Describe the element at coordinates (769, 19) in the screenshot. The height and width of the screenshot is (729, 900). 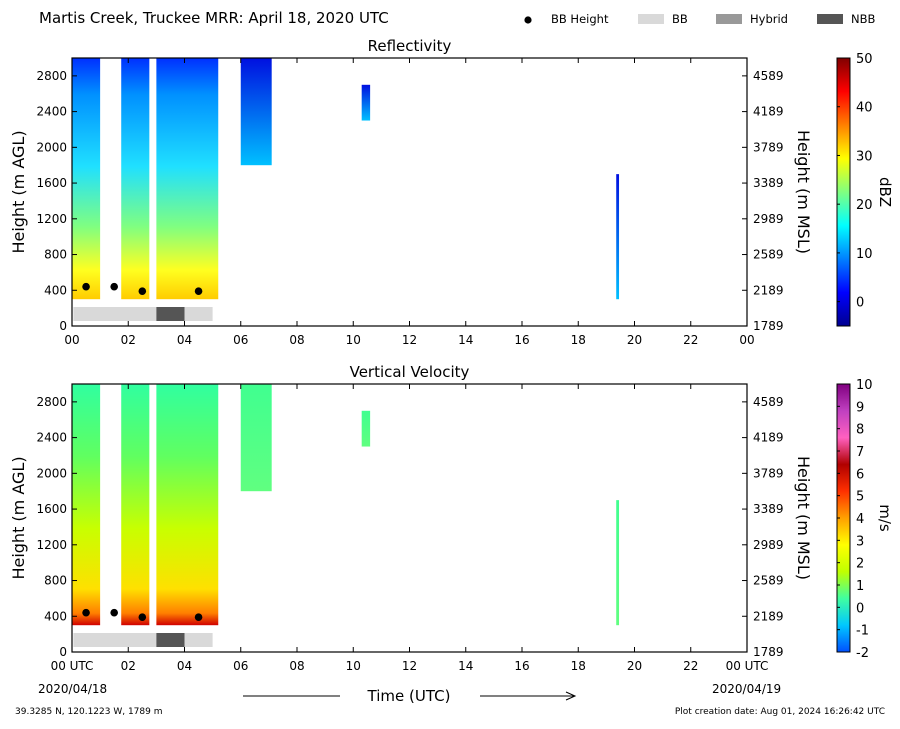
I see `legend-label-hybrid: Hybrid` at that location.